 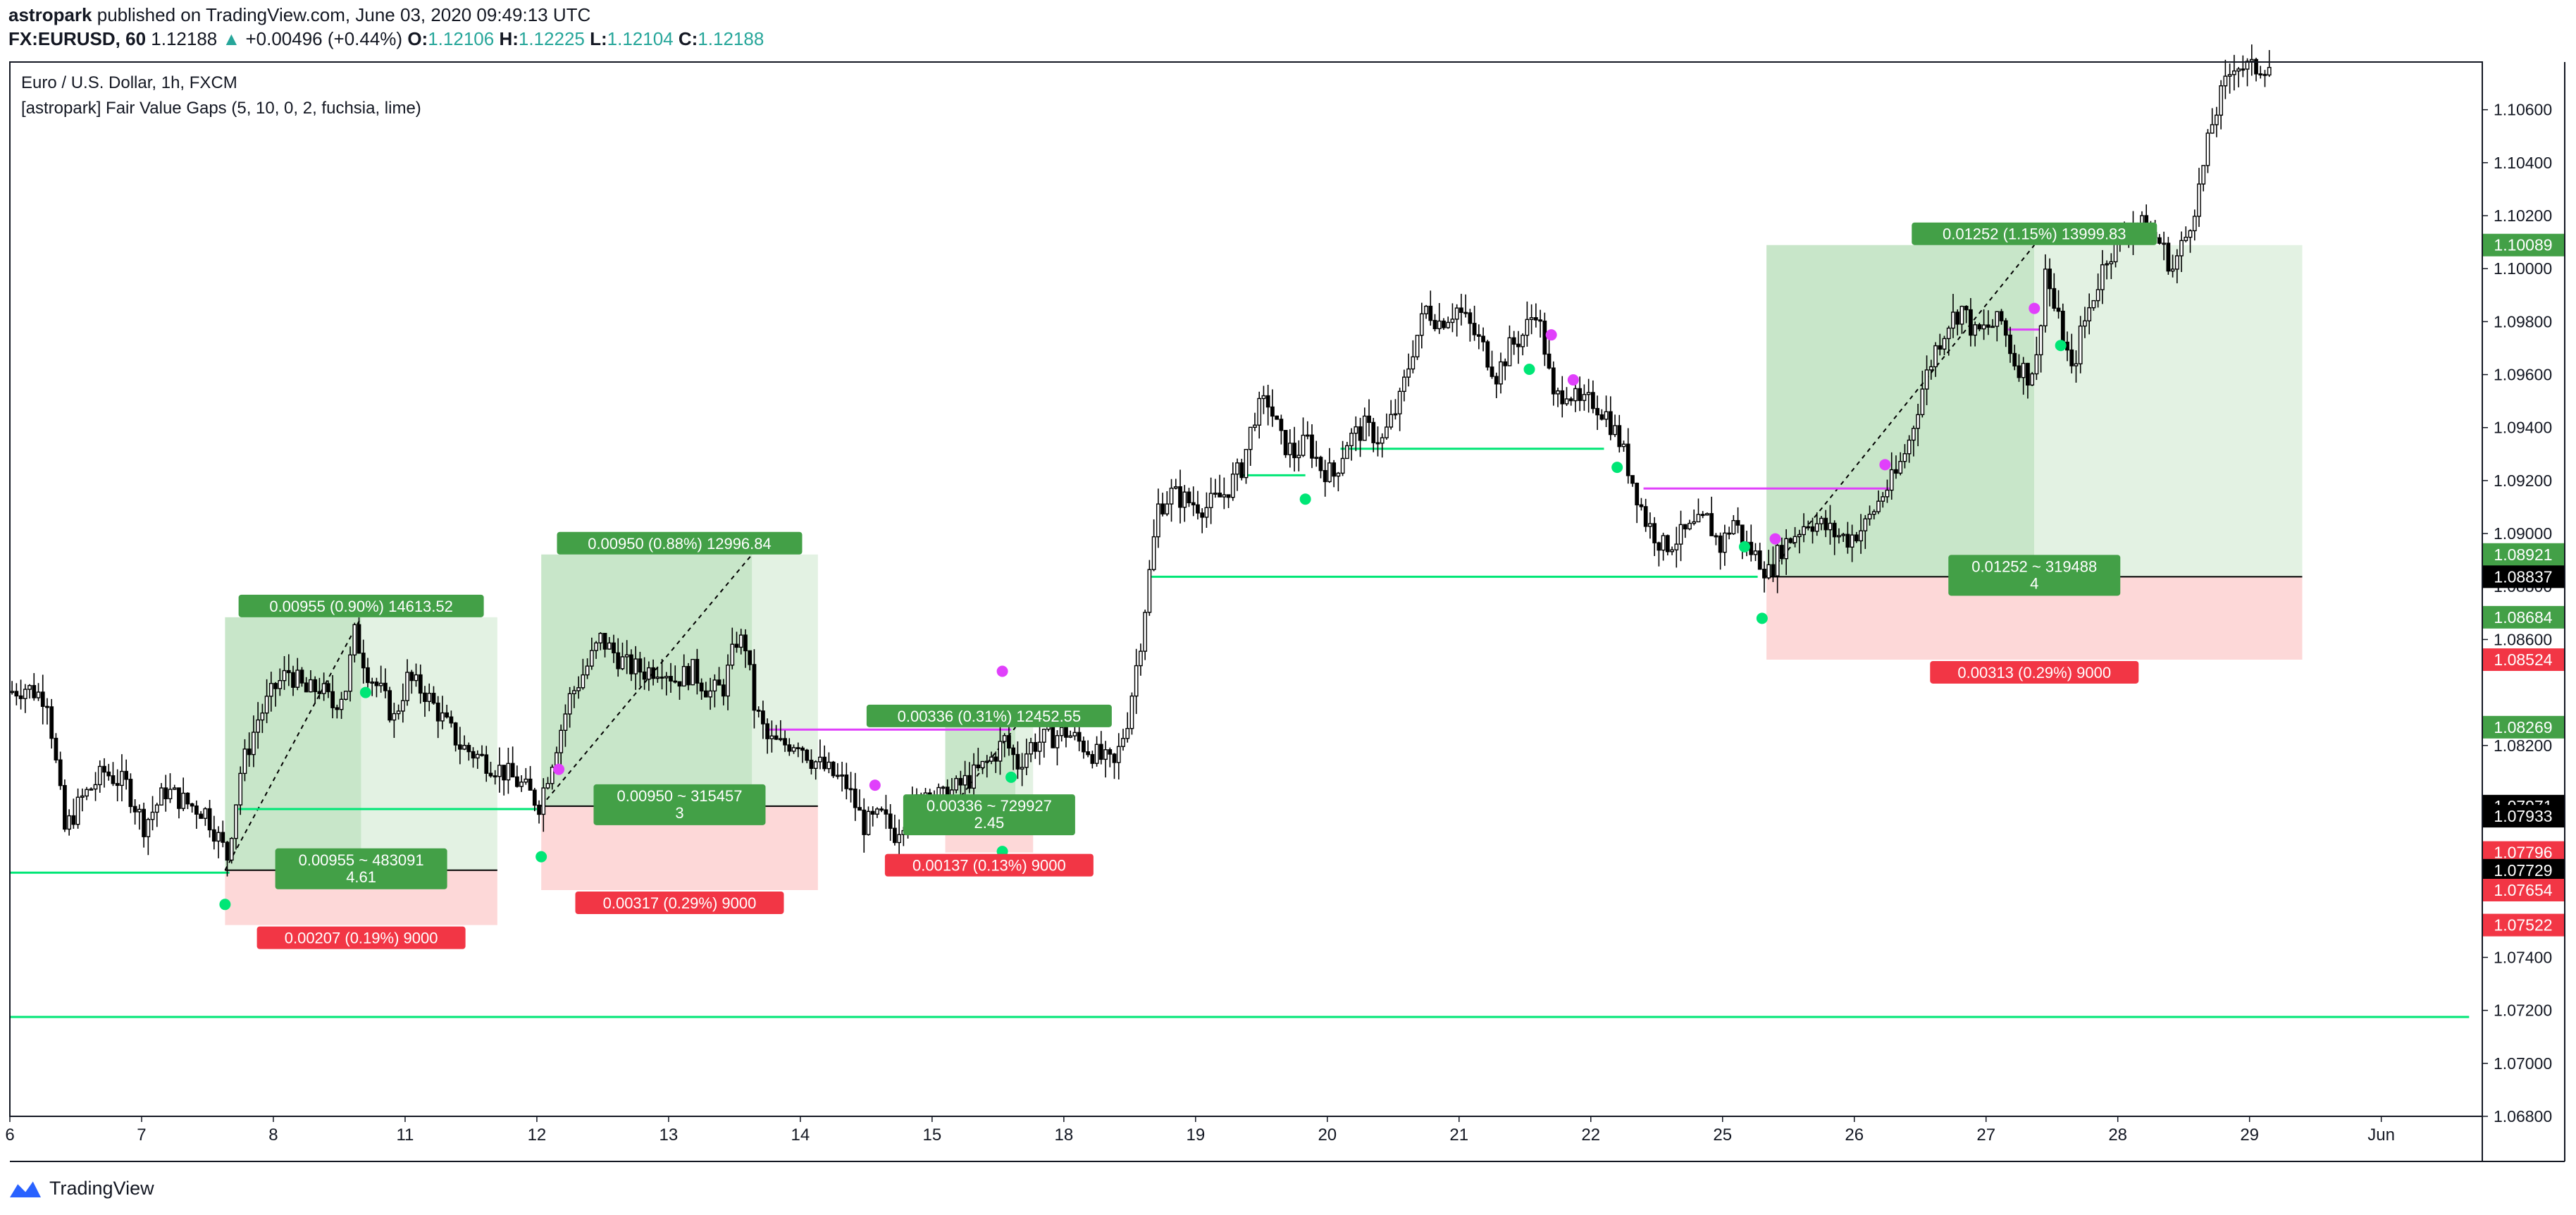 I want to click on stop-label-text: 0.00137 (0.13%) 9000, so click(x=989, y=866).